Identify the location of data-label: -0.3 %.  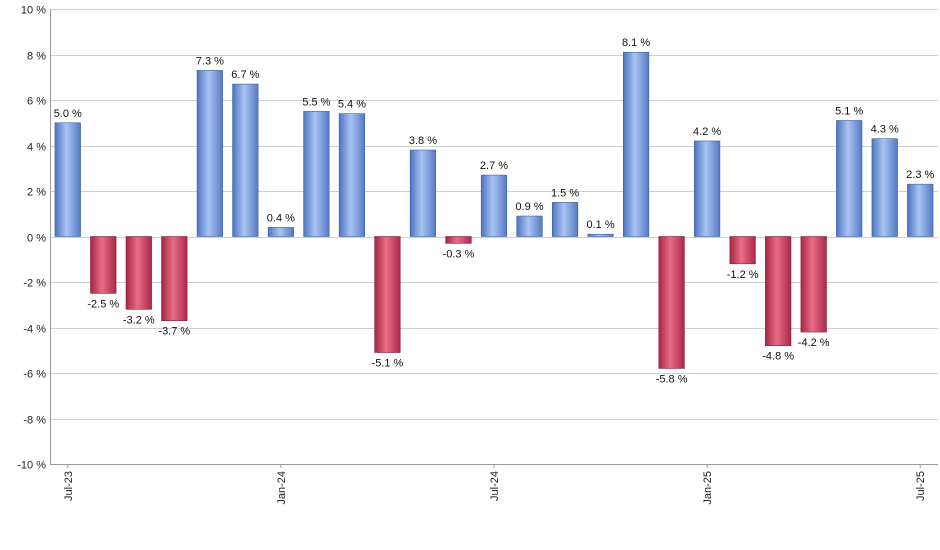
(459, 254).